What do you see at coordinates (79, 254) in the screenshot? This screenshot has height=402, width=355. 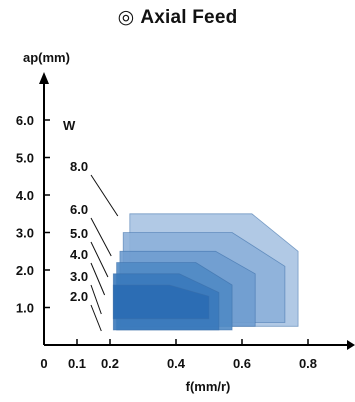 I see `width-label-4-0: 4.0` at bounding box center [79, 254].